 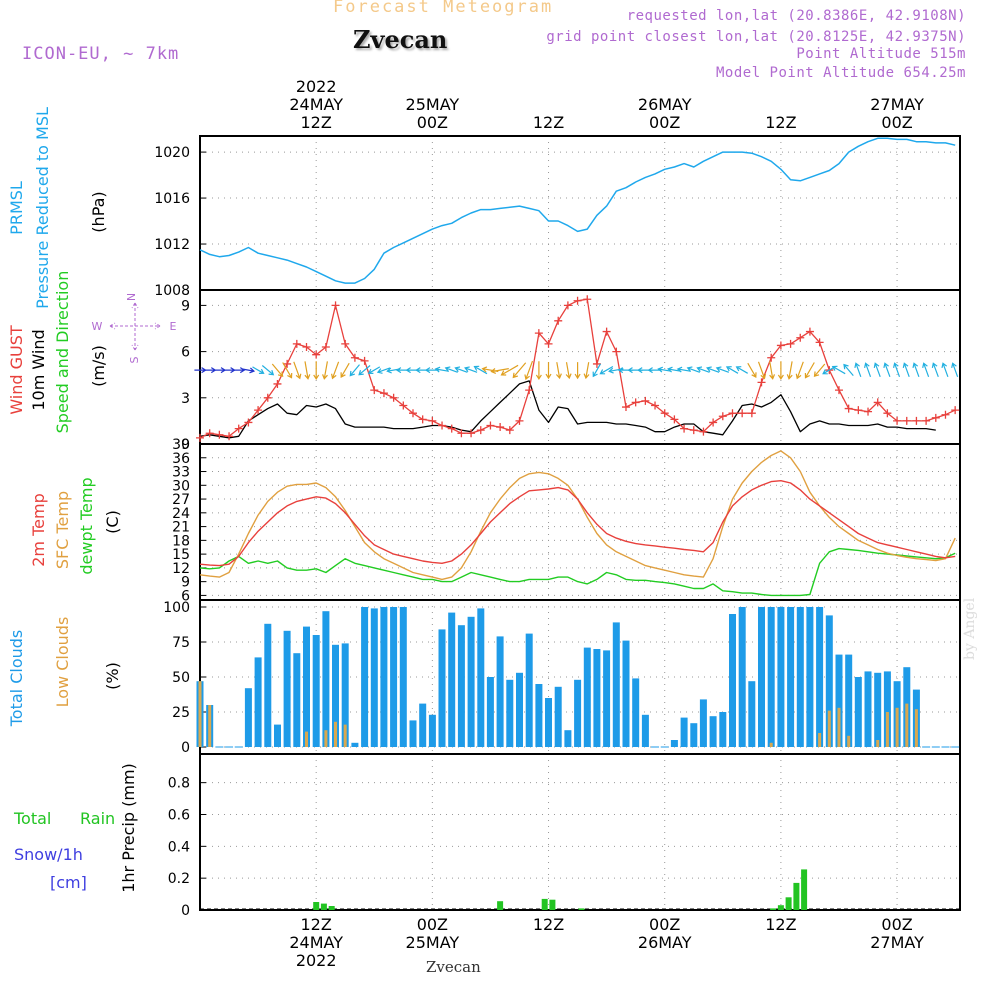 I want to click on wind-ytick-label: 9, so click(x=185, y=306).